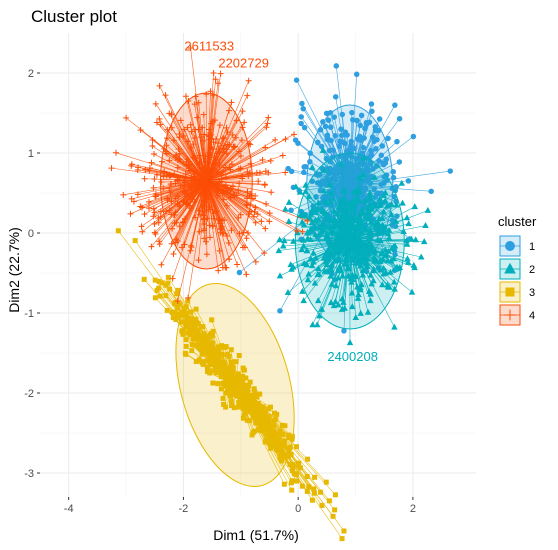 The image size is (558, 550). I want to click on legend: cluster 1 2 3 4, so click(517, 270).